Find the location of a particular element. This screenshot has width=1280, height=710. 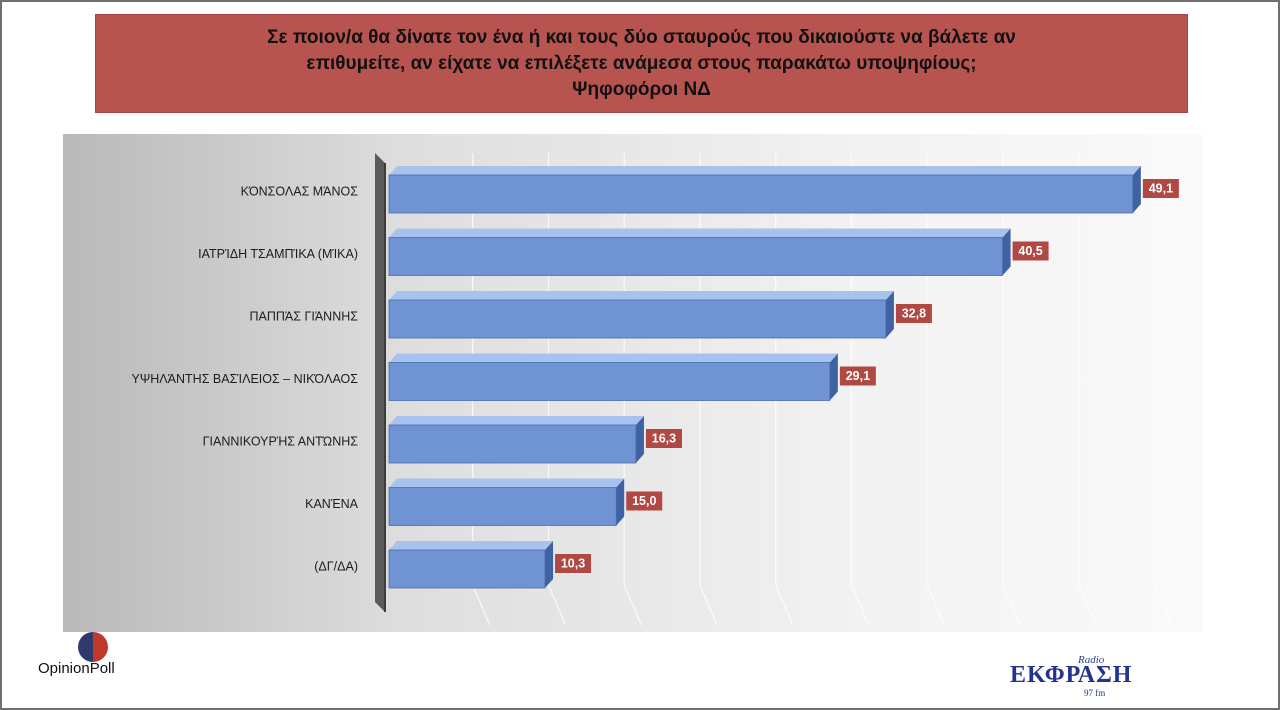

category-label: ΠΑΠΠΆΣ ΓΙΆΝΝΗΣ is located at coordinates (304, 316).